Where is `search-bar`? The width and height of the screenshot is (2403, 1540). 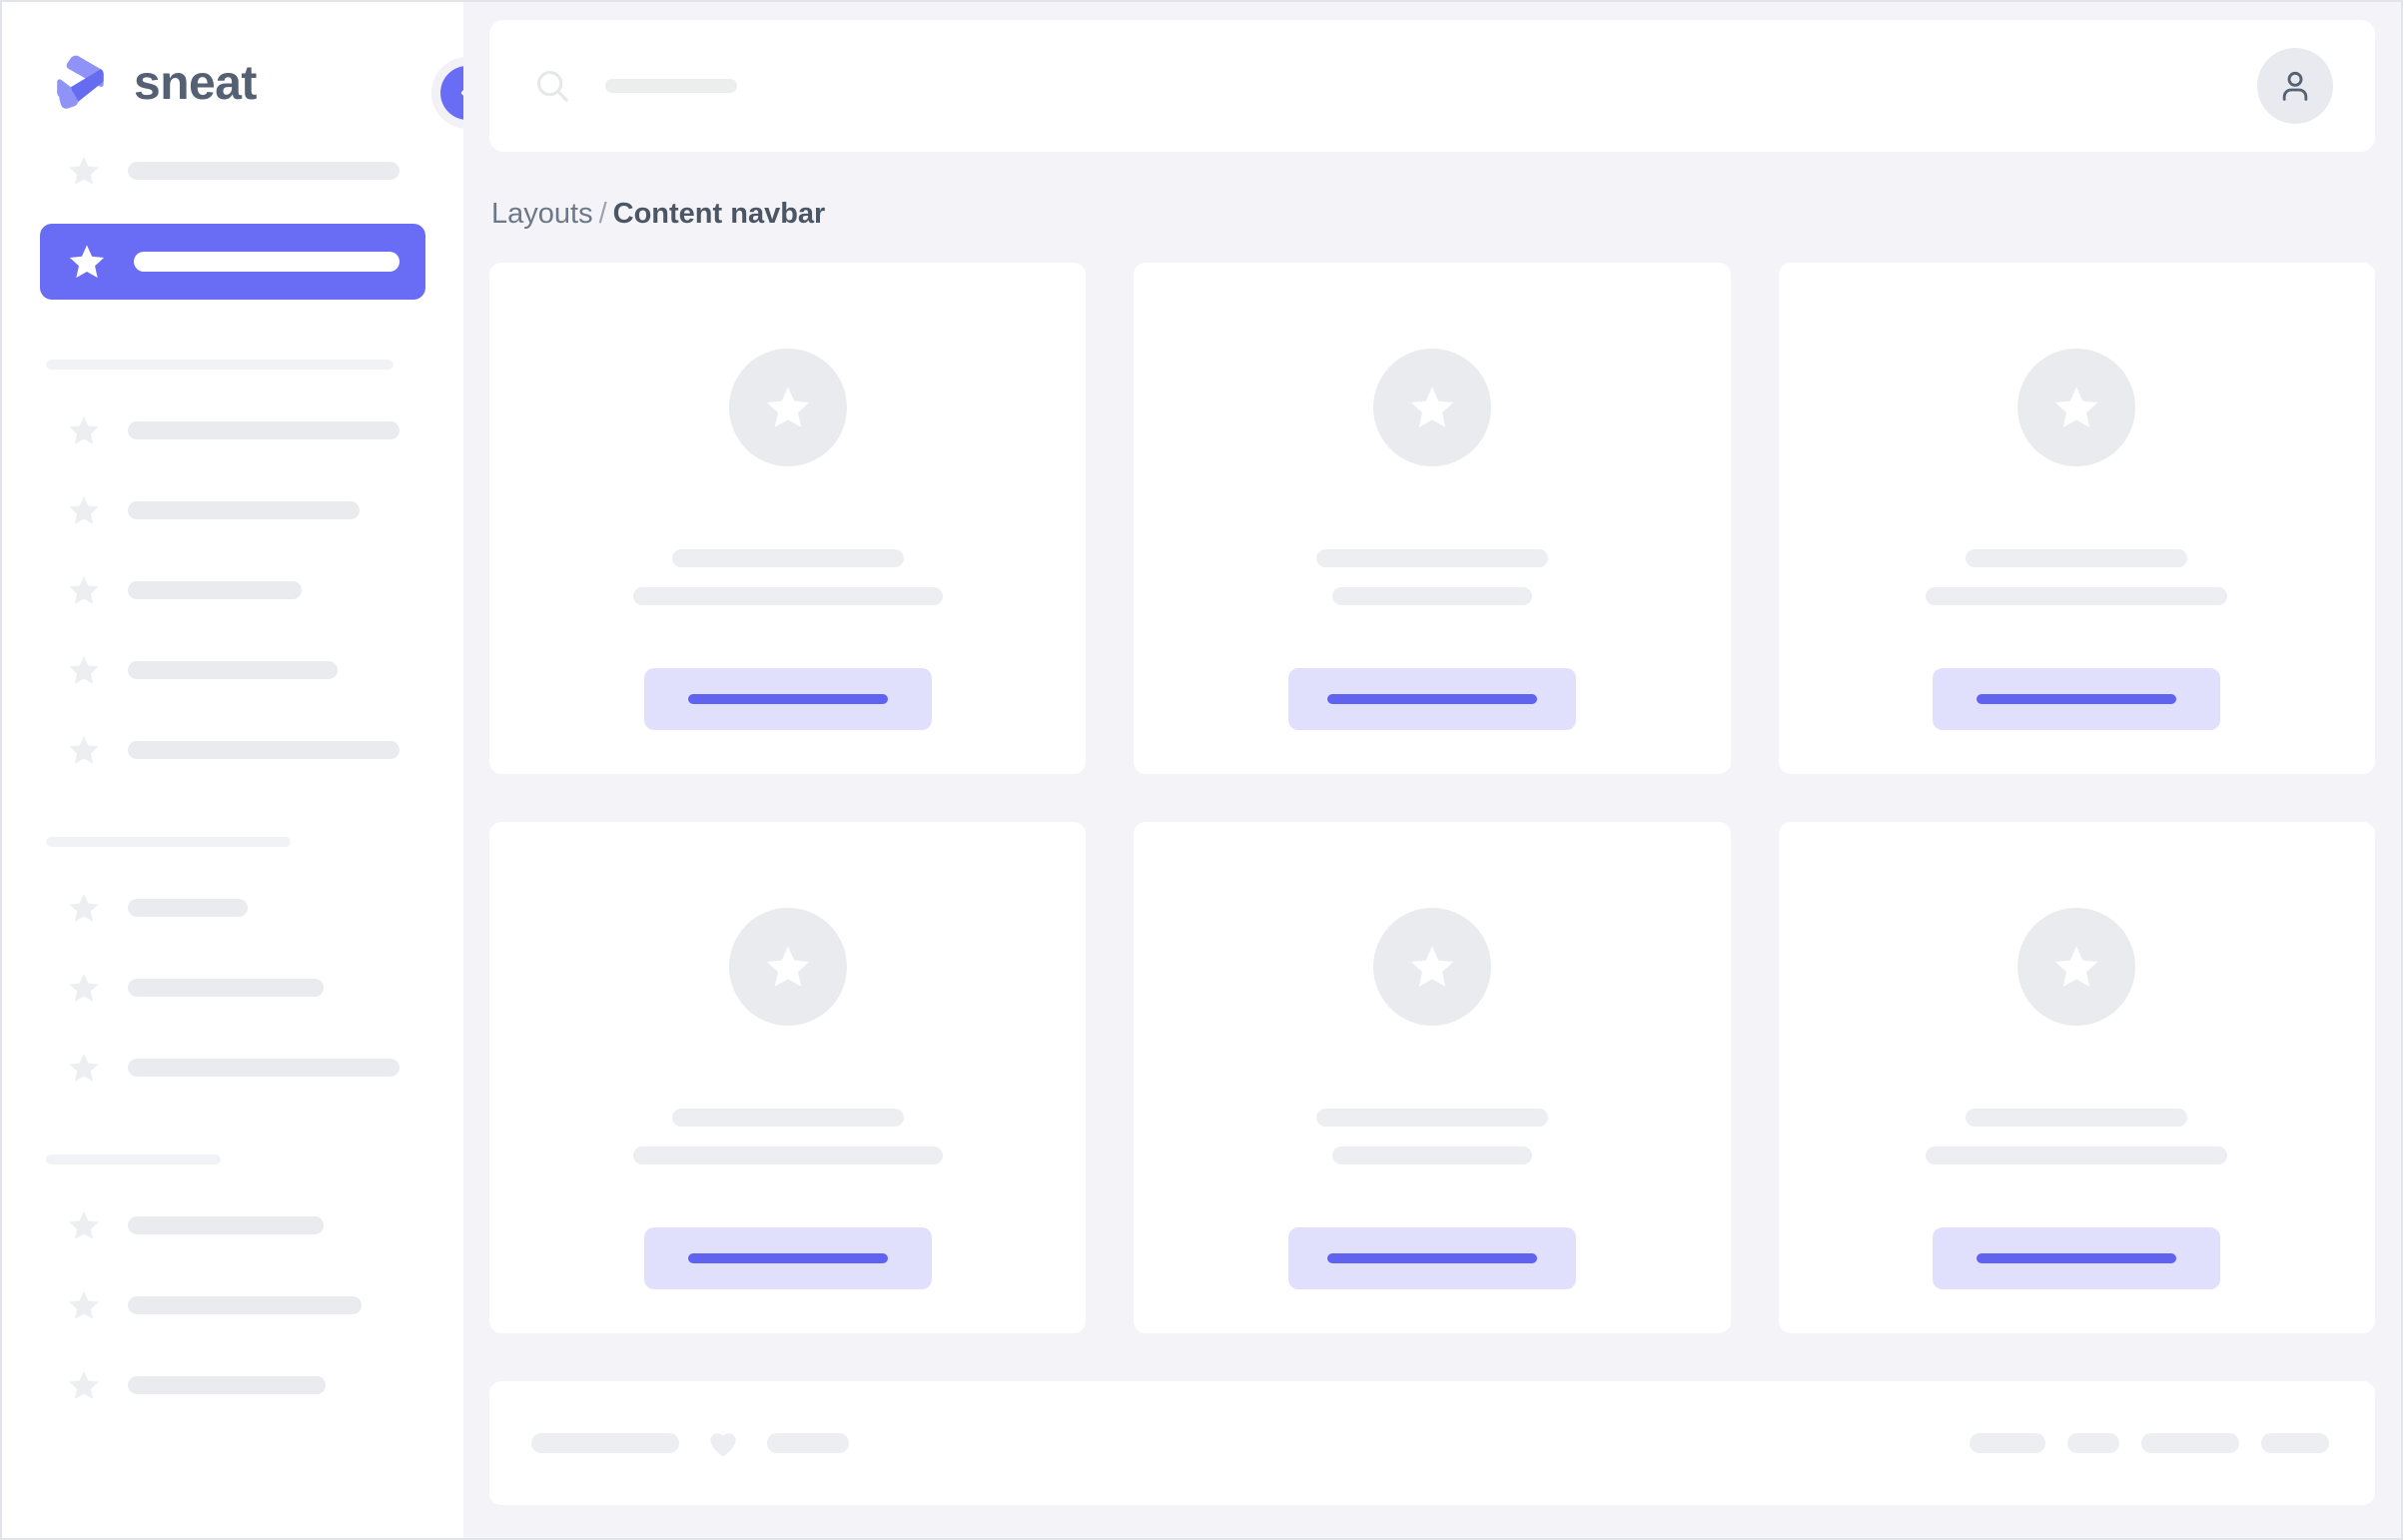 search-bar is located at coordinates (1395, 86).